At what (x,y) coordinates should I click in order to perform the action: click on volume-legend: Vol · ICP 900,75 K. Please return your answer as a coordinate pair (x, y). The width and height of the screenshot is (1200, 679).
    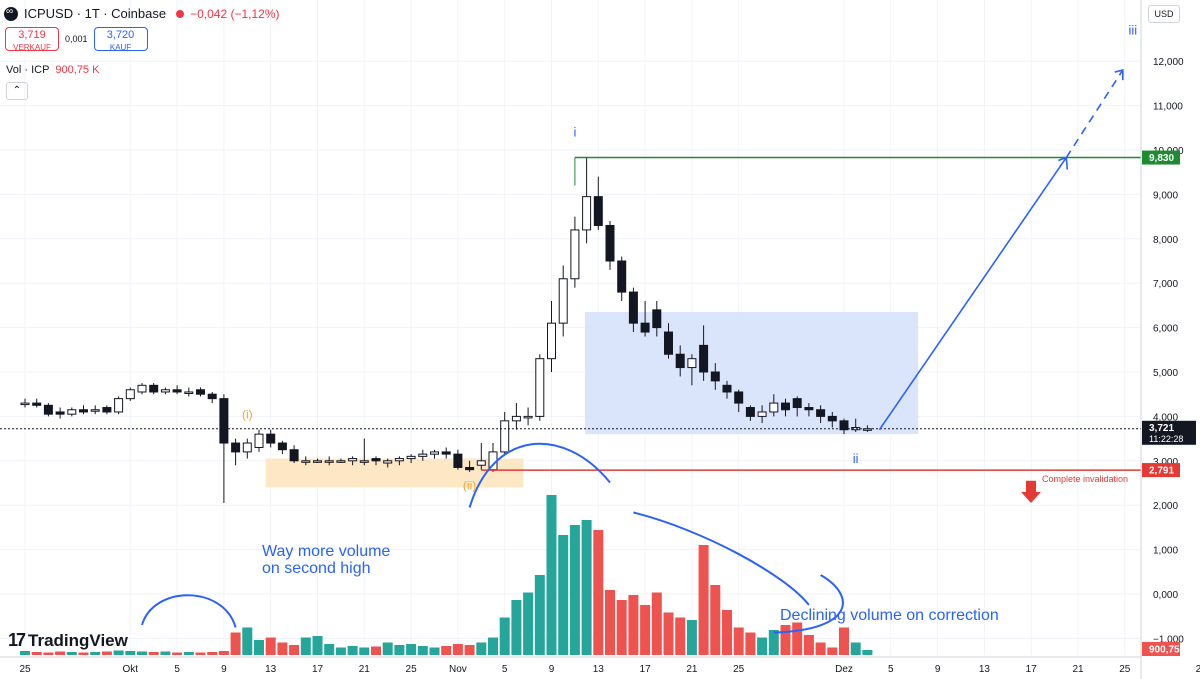
    Looking at the image, I should click on (52, 70).